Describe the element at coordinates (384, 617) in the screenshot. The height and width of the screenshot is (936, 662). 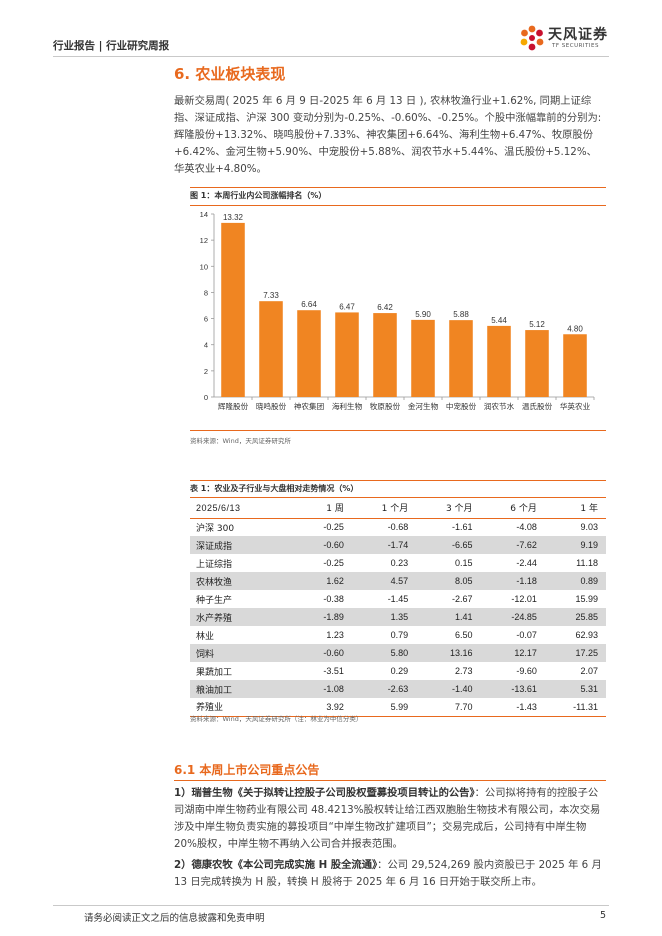
I see `table-cell: 1.35` at that location.